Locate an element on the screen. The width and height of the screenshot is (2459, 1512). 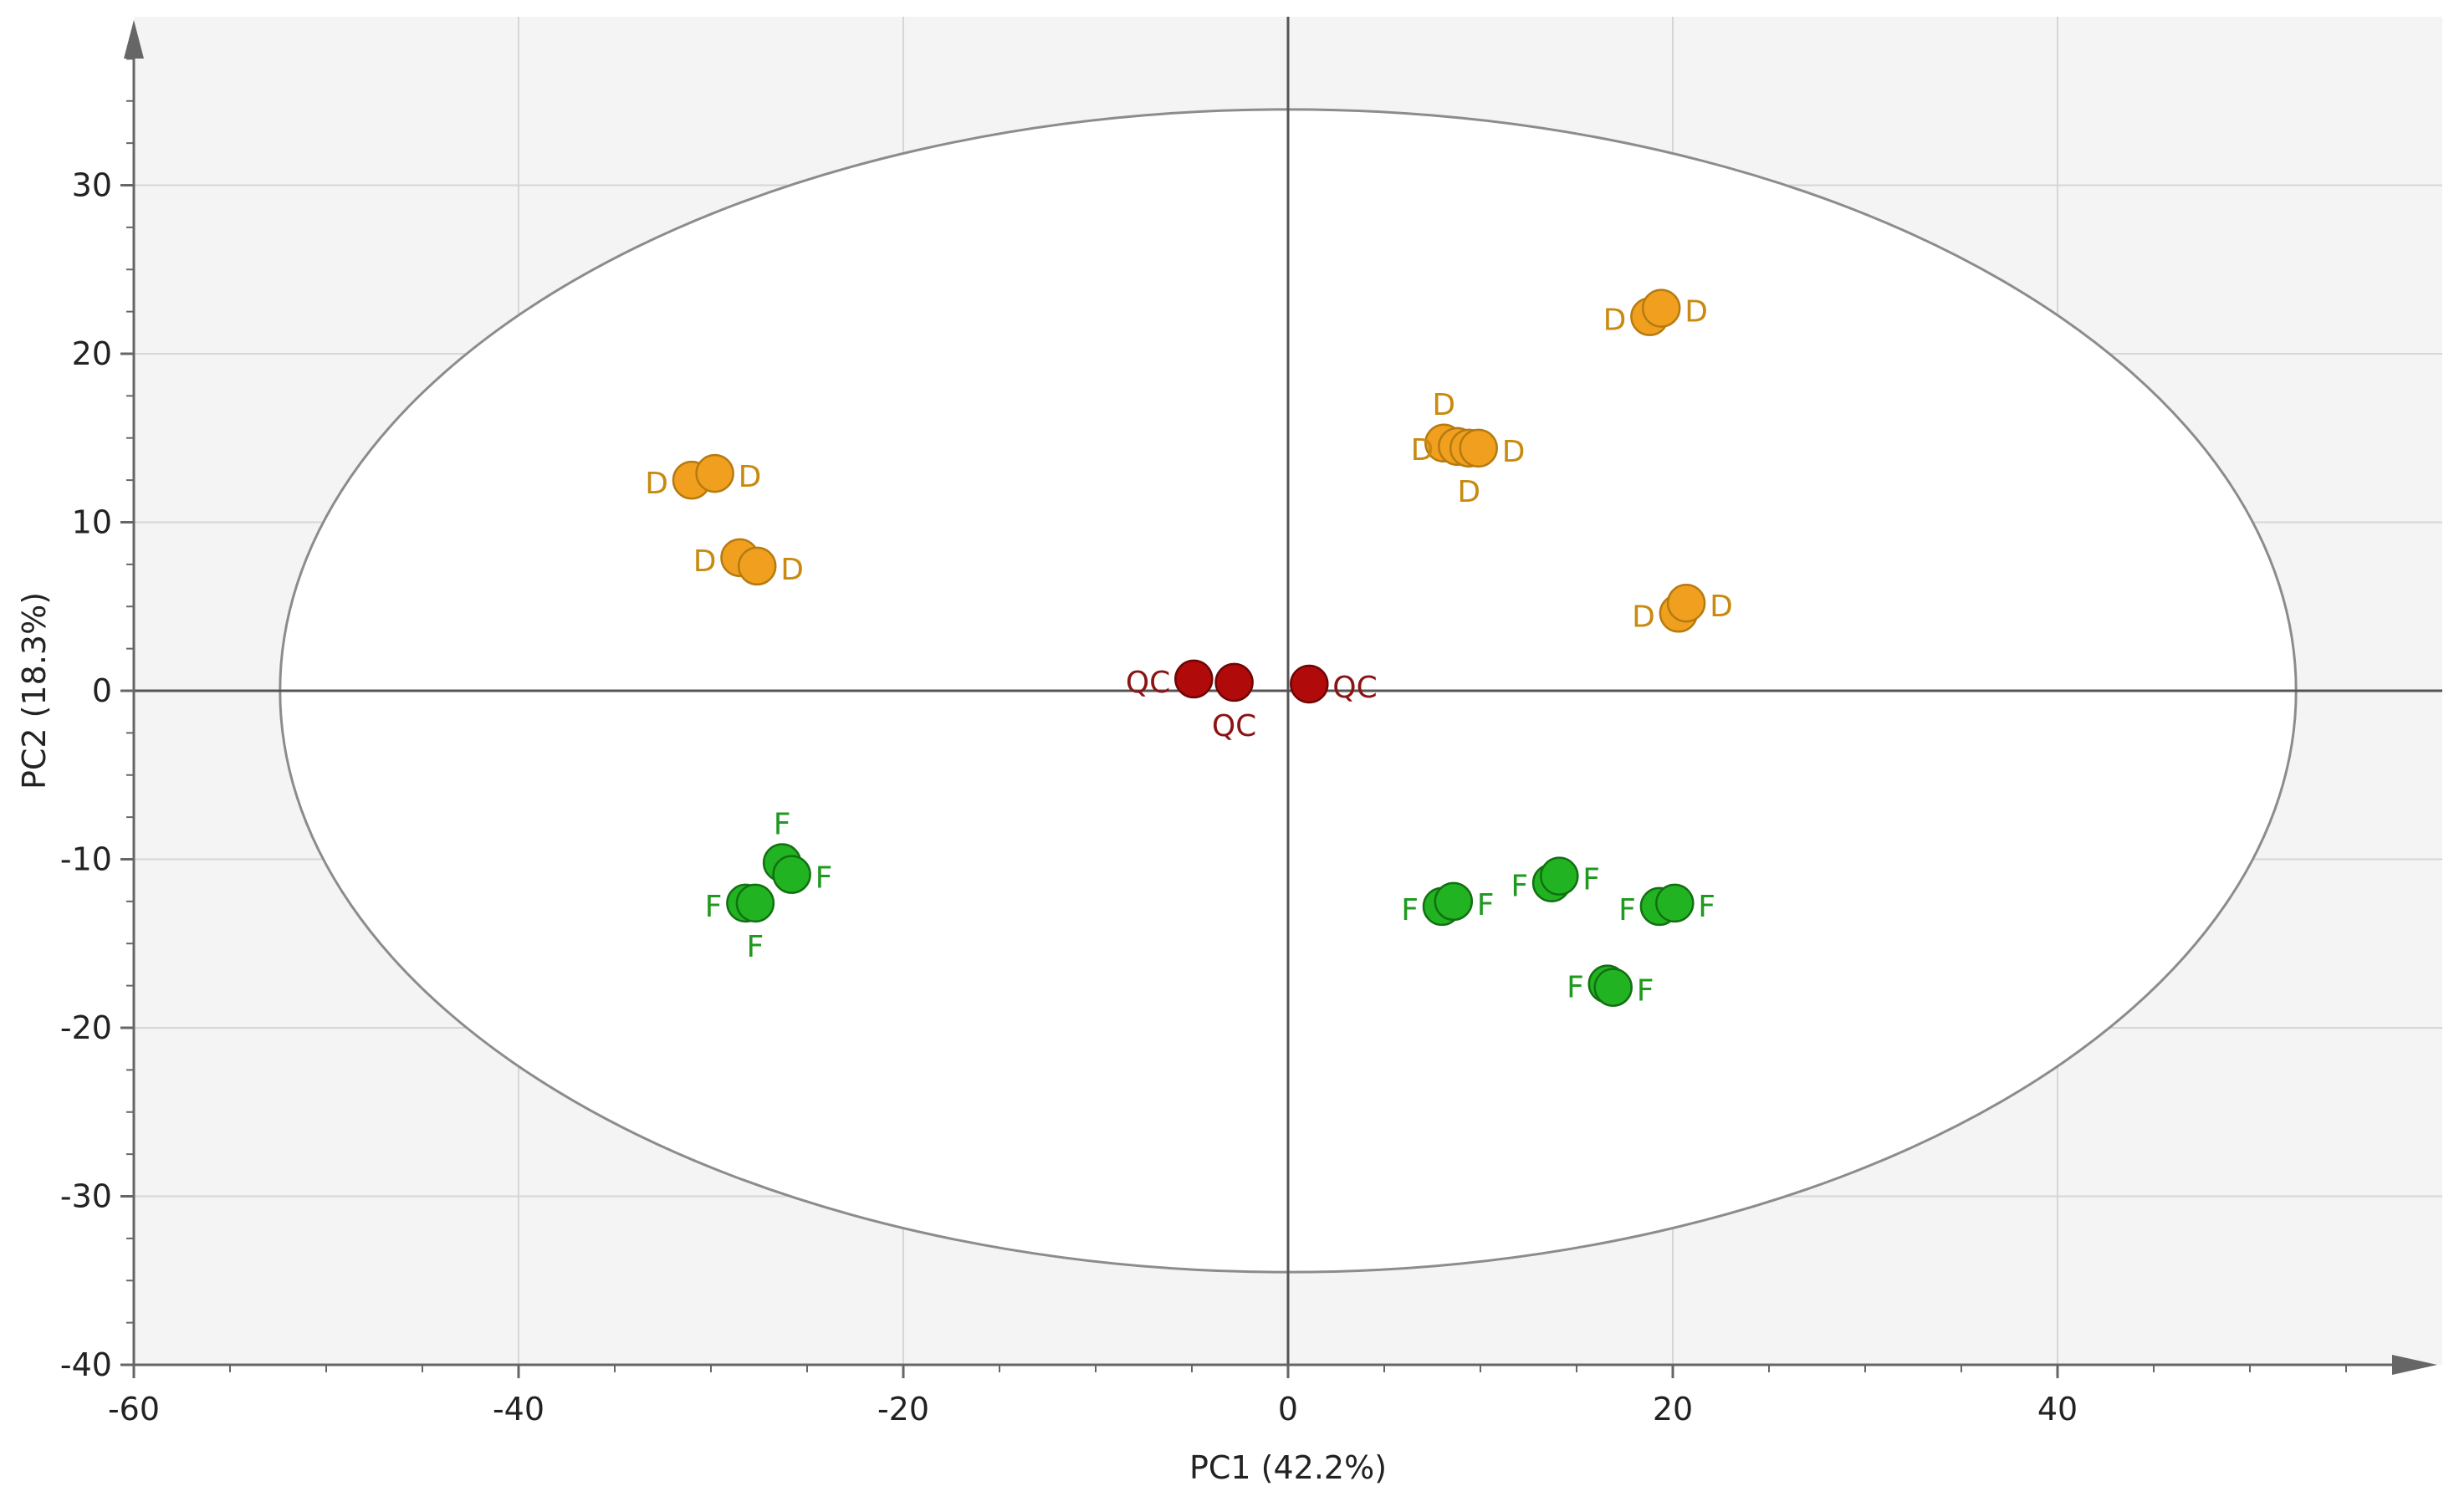
y-axis-arrow-icon is located at coordinates (134, 39).